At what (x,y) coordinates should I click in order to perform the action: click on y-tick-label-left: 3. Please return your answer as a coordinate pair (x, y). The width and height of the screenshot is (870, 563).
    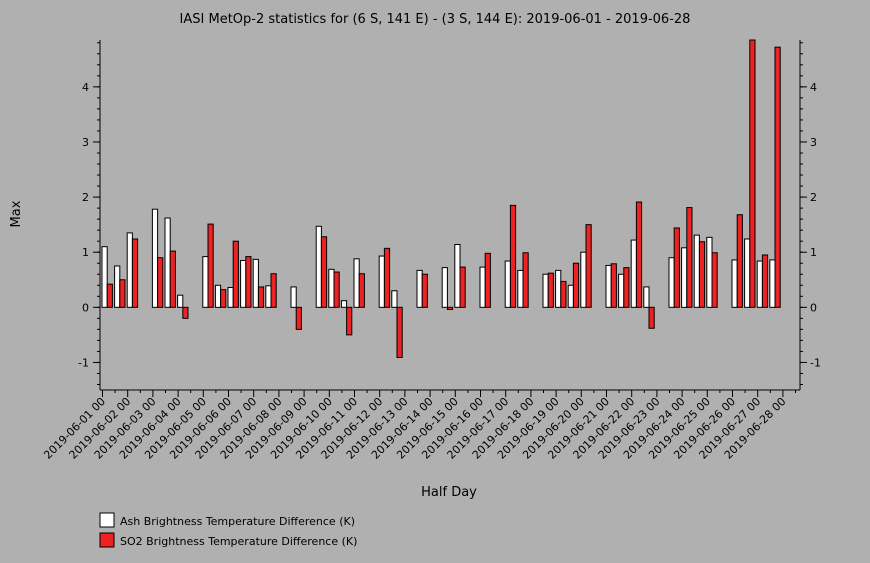
    Looking at the image, I should click on (85, 142).